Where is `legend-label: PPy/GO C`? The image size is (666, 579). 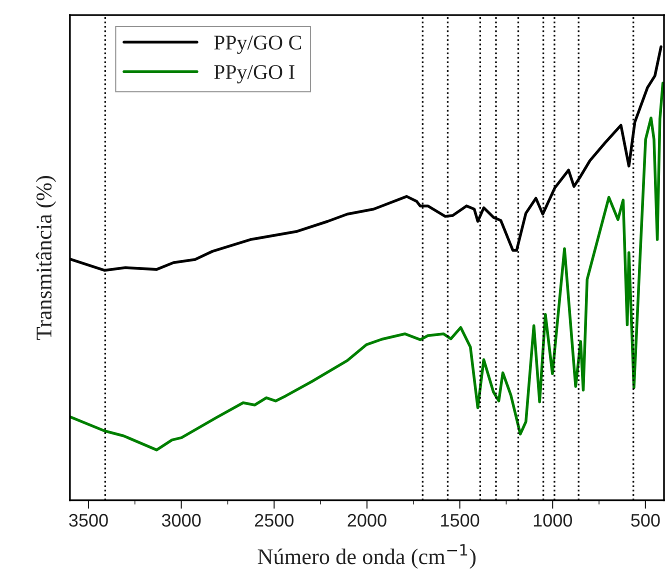
legend-label: PPy/GO C is located at coordinates (258, 45).